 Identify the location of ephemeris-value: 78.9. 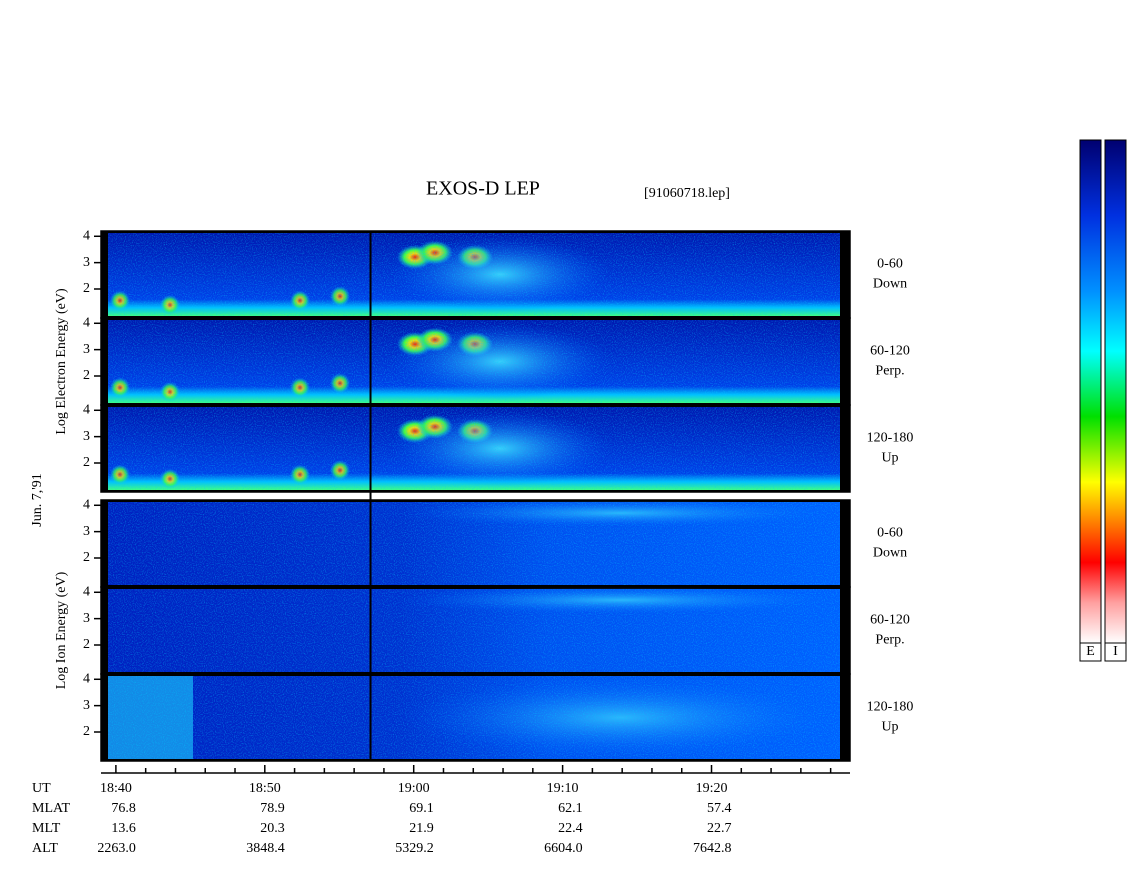
(272, 808).